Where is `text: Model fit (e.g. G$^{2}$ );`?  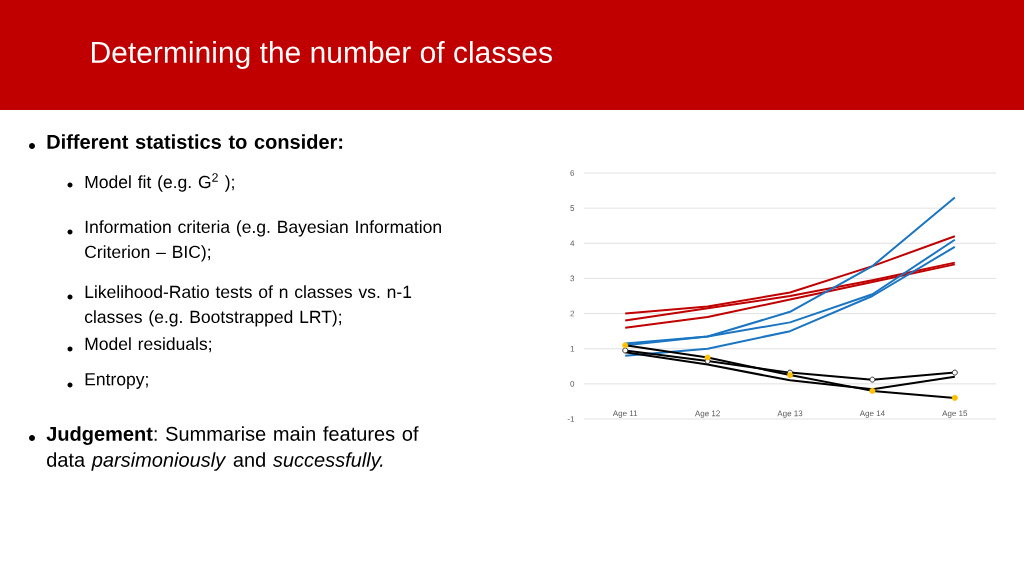 text: Model fit (e.g. G$^{2}$ ); is located at coordinates (159, 182).